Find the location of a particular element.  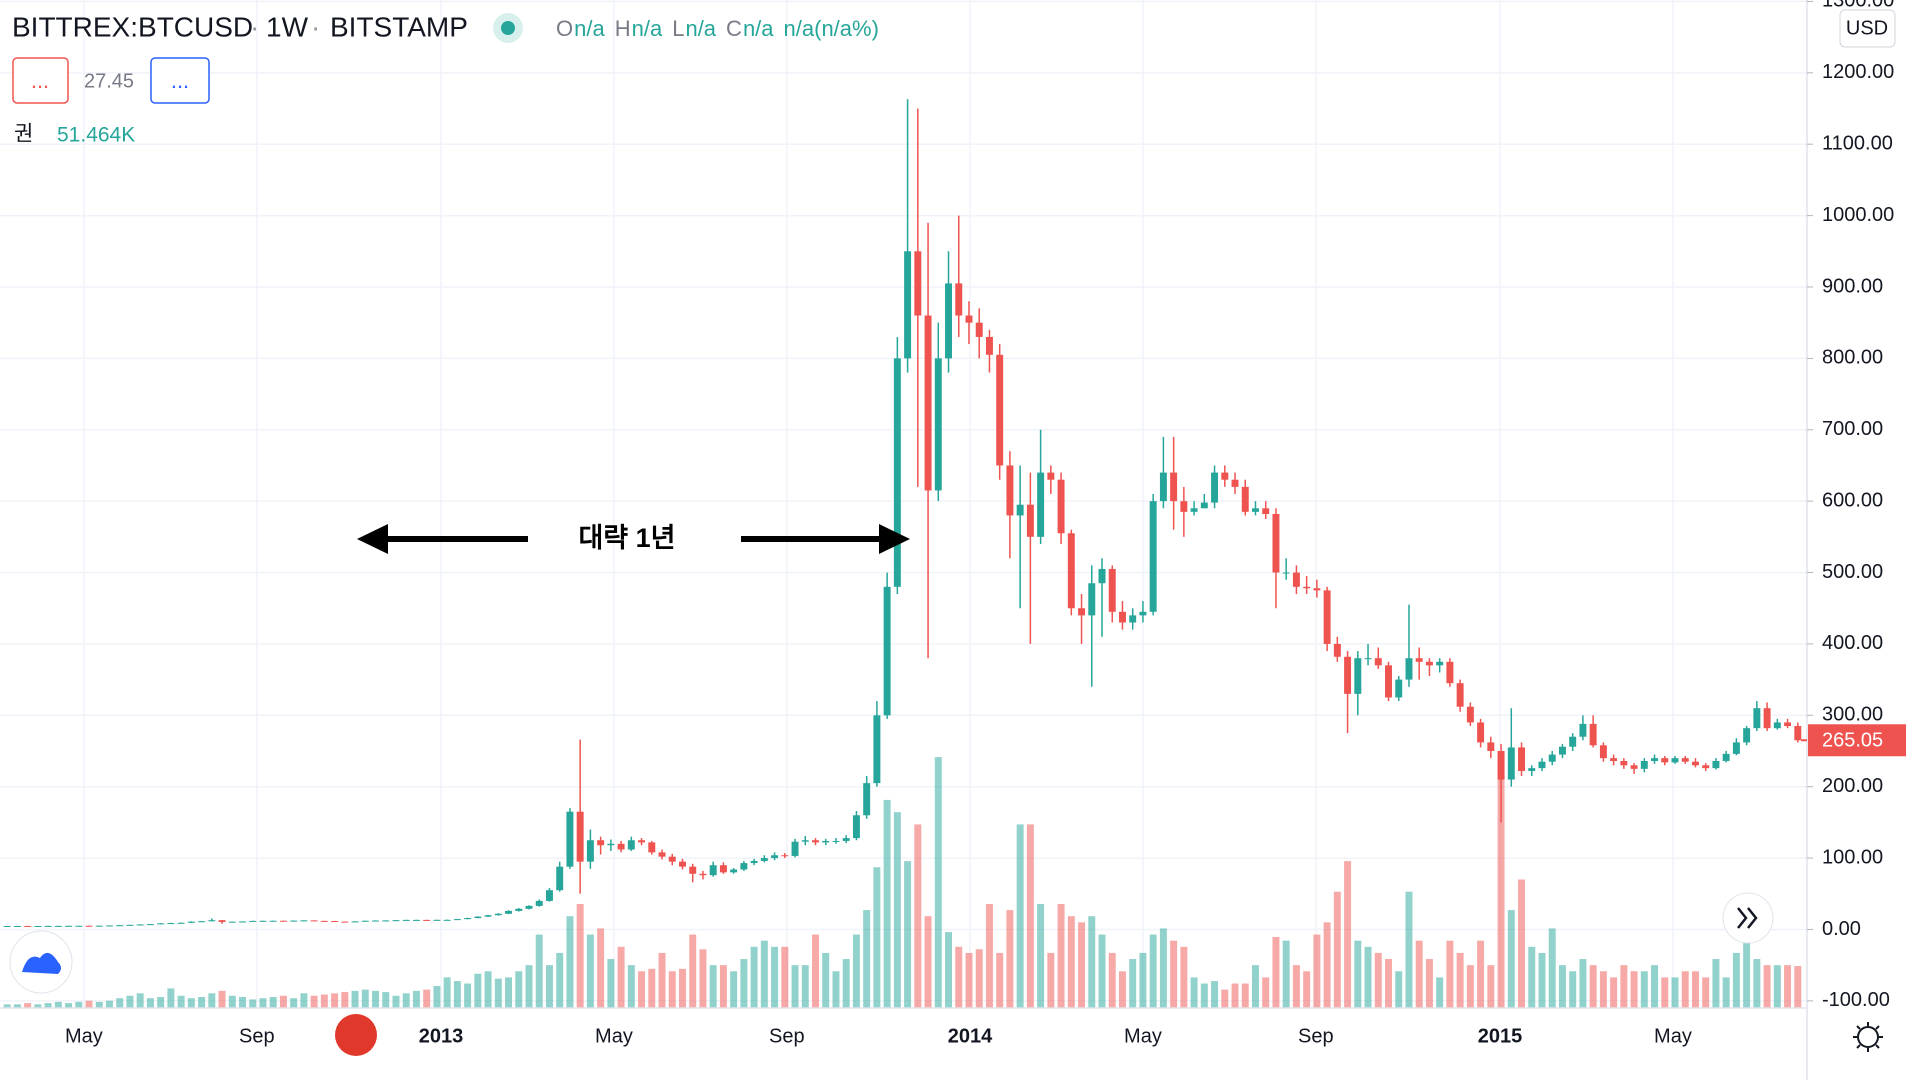

x-tick-label: May is located at coordinates (84, 1036).